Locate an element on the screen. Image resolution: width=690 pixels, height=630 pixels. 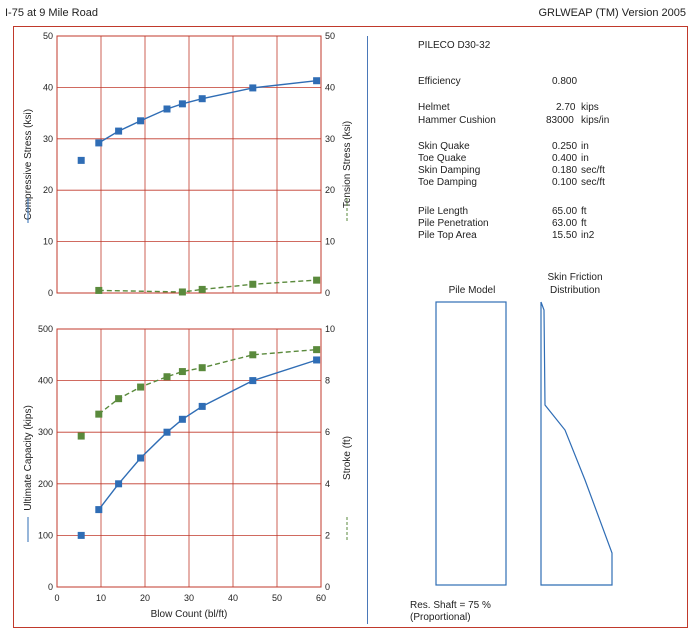
right-tick-label: 30 is located at coordinates (330, 139).